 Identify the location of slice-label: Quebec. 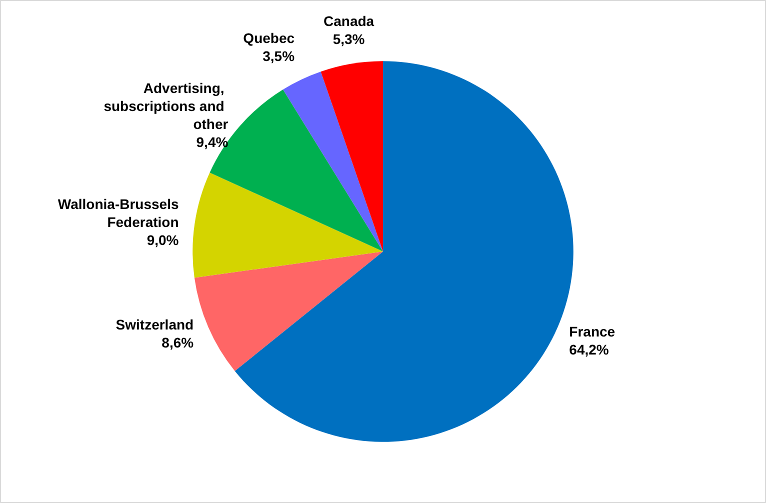
(269, 38).